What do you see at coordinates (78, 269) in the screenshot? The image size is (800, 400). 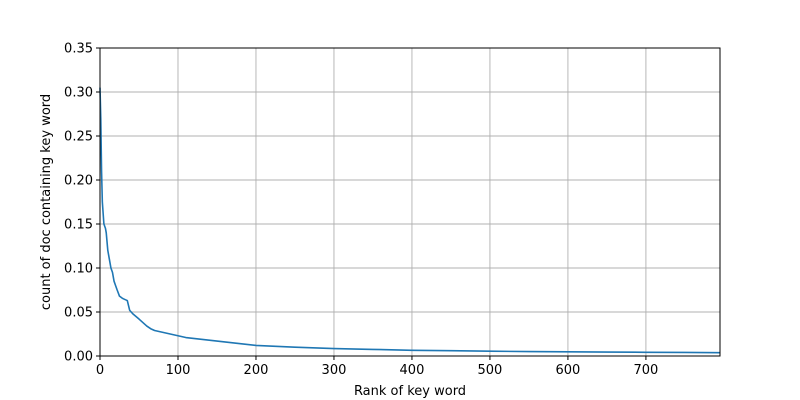 I see `y-tick-label: 0.10` at bounding box center [78, 269].